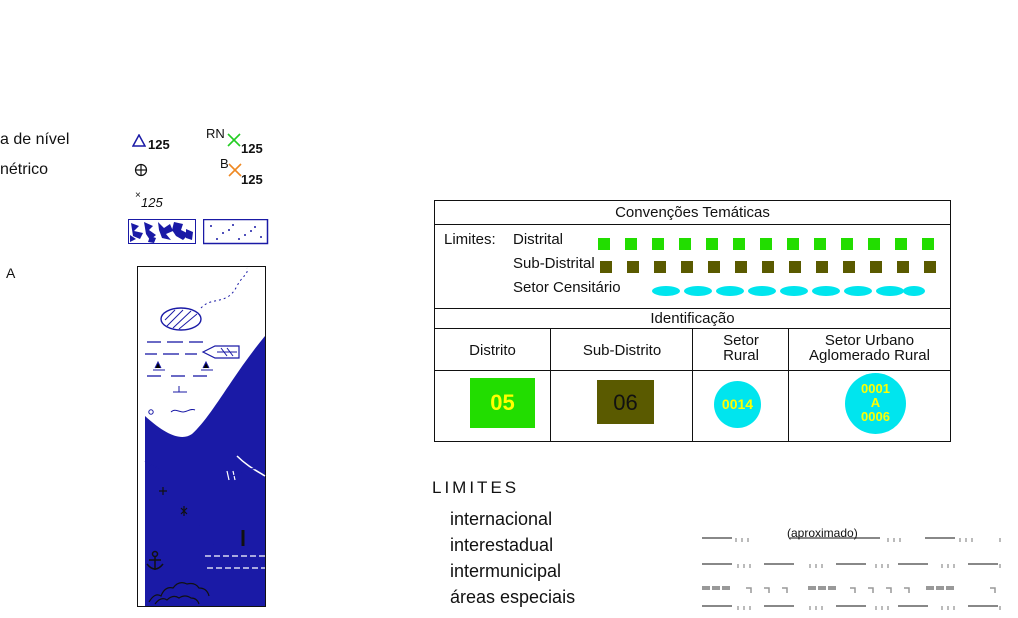  Describe the element at coordinates (24, 169) in the screenshot. I see `benchmark-label: nétrico` at that location.